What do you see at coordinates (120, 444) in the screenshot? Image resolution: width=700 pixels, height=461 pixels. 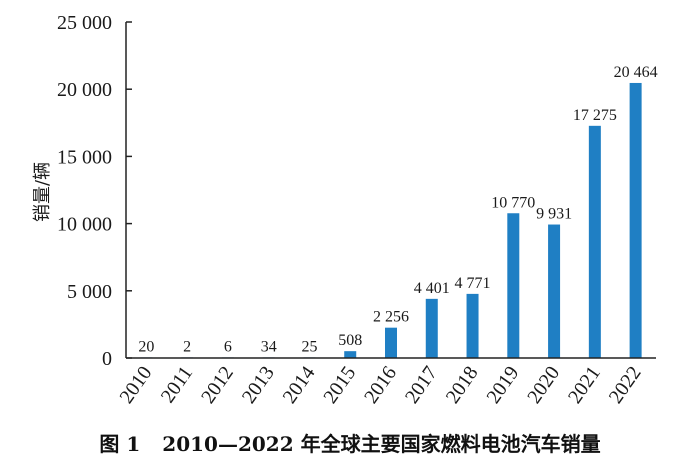 I see `figure-number: 图 1` at bounding box center [120, 444].